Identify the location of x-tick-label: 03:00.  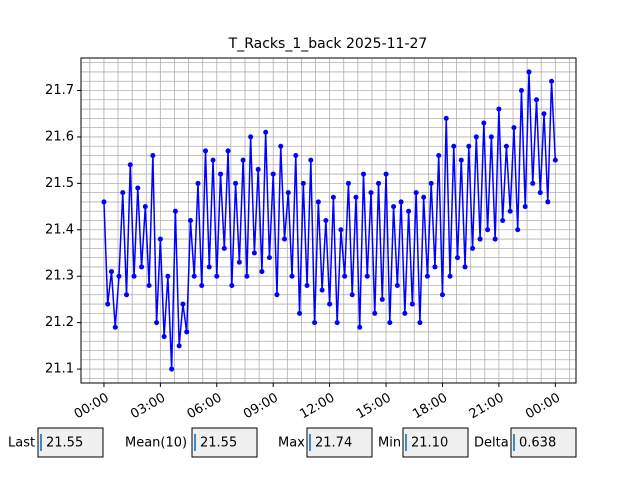
(148, 407).